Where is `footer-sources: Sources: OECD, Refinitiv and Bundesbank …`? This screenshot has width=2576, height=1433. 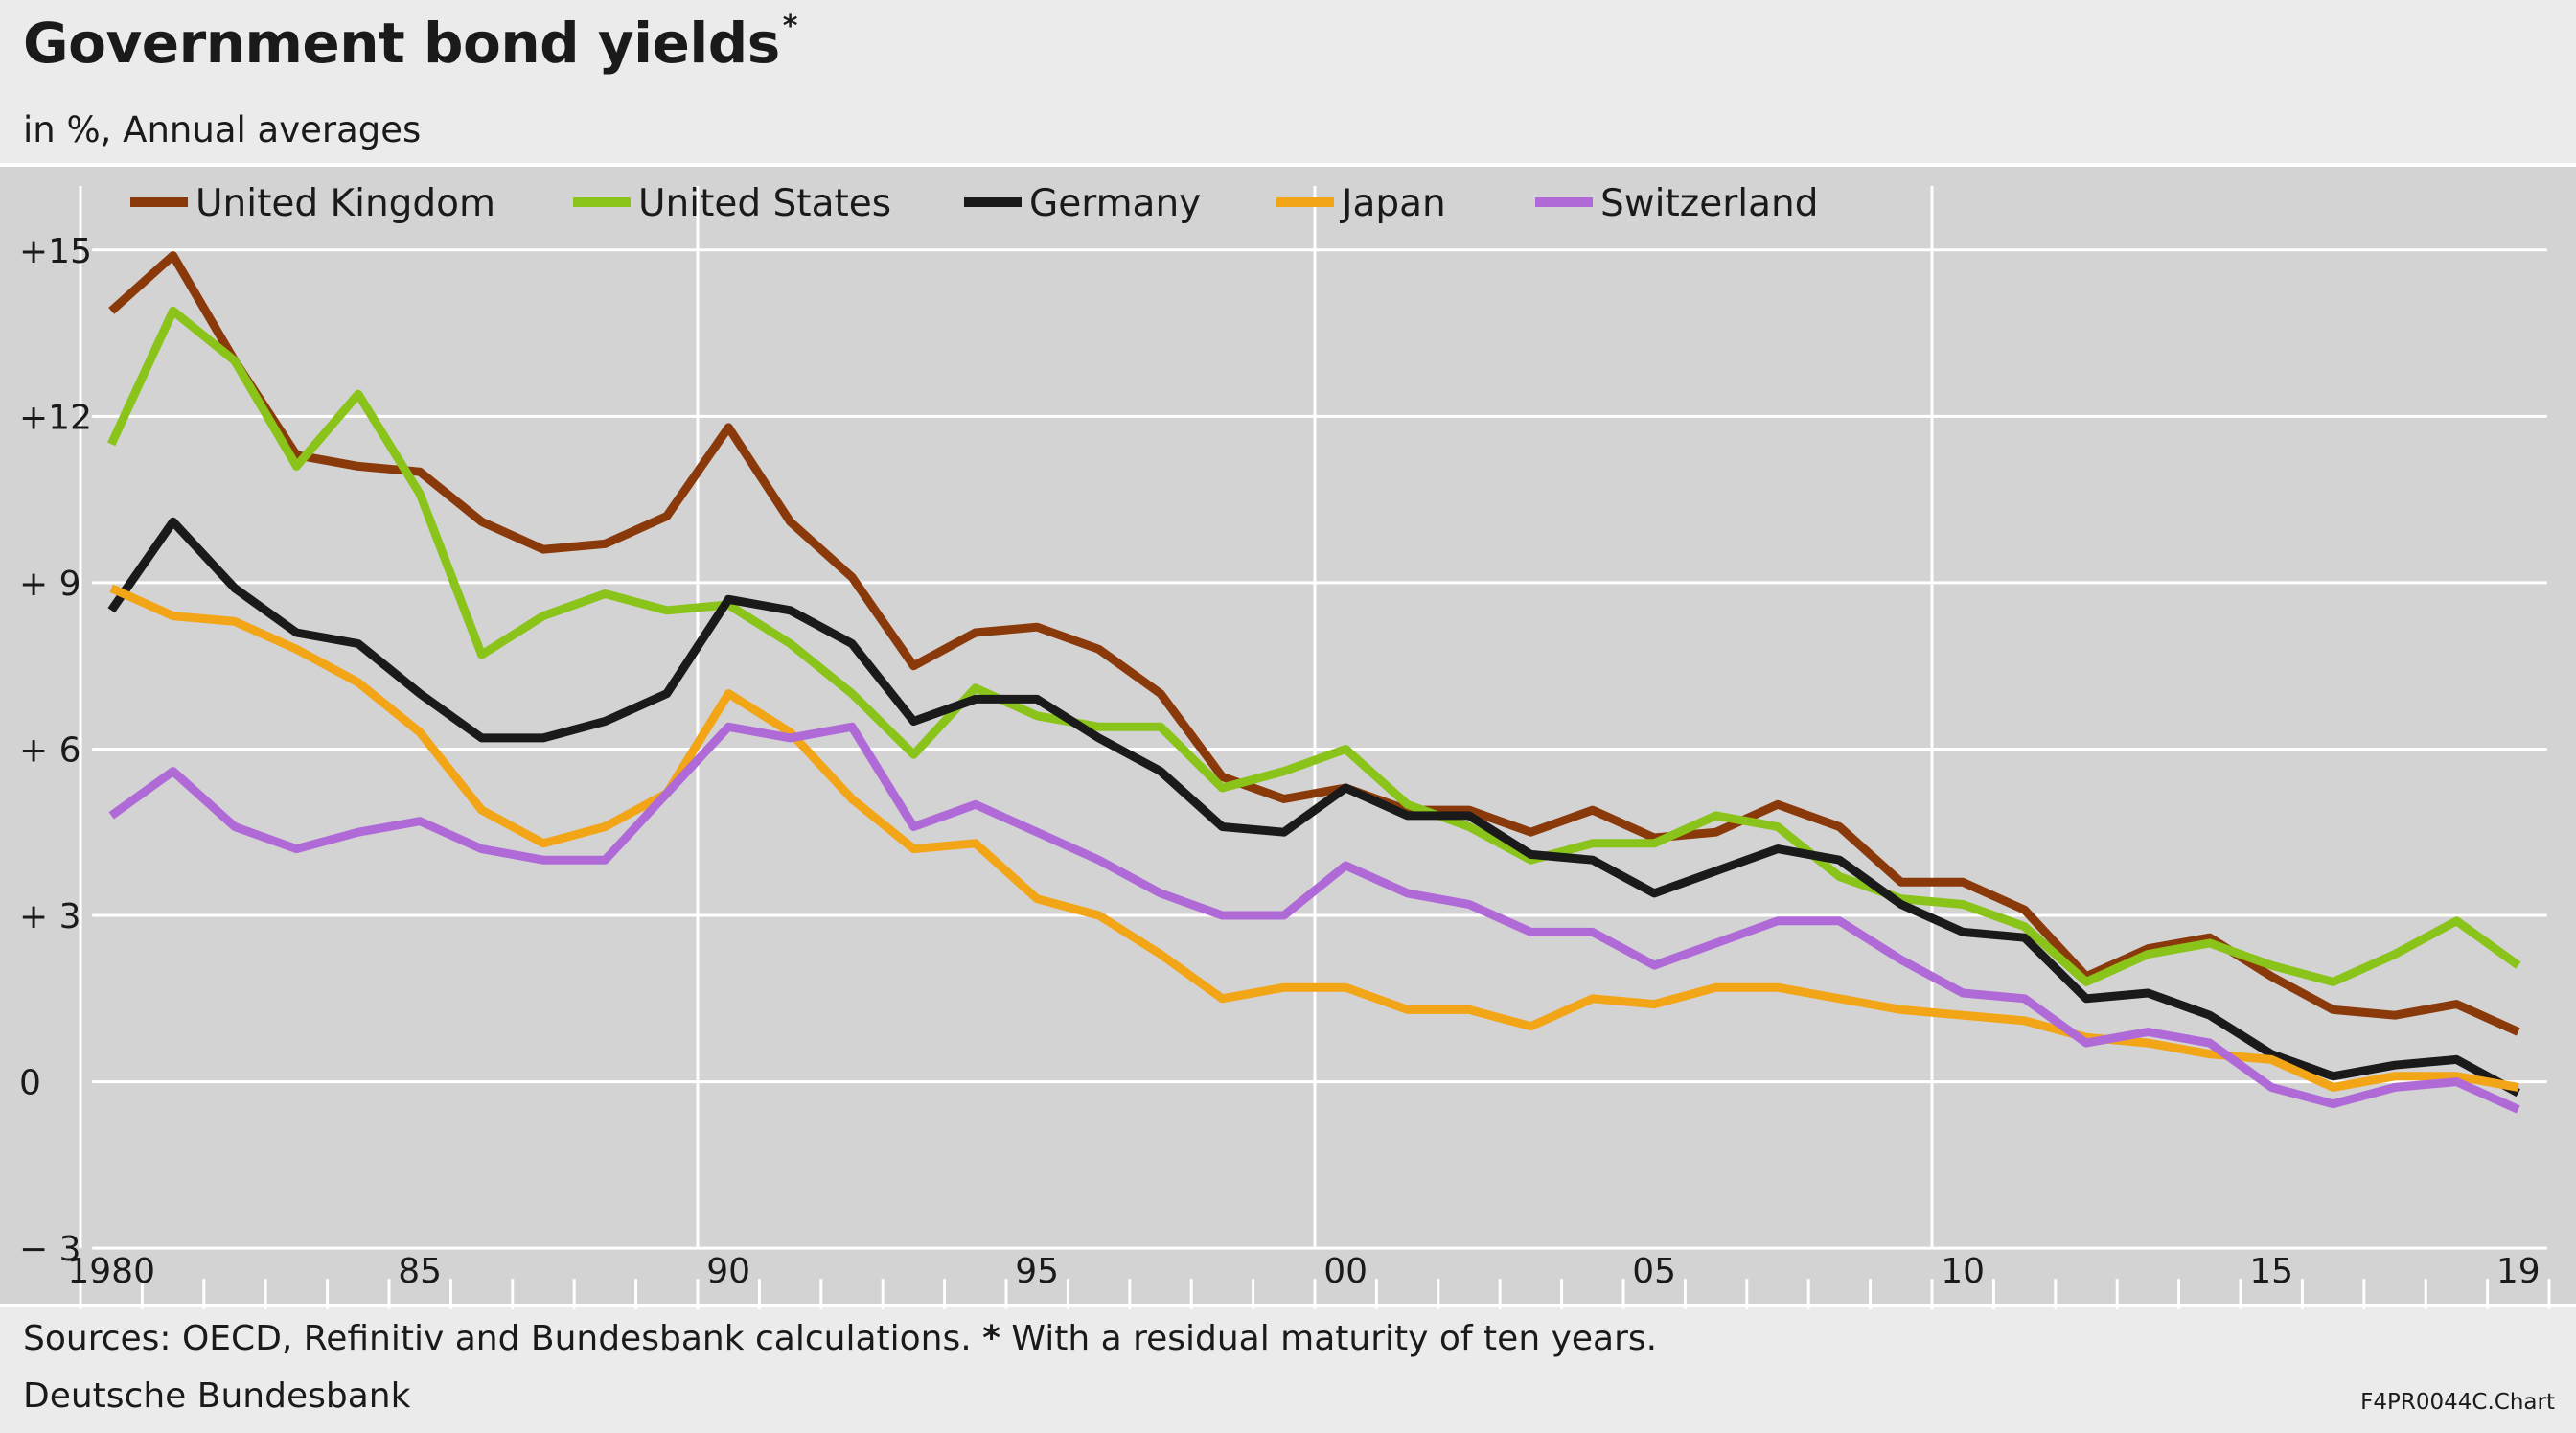 footer-sources: Sources: OECD, Refinitiv and Bundesbank … is located at coordinates (840, 1338).